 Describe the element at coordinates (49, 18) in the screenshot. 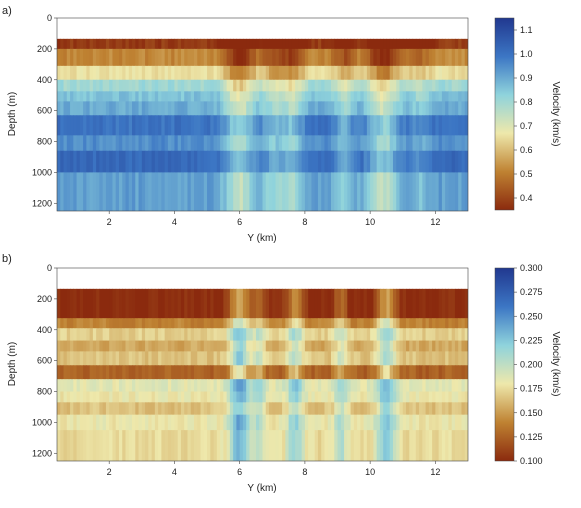

I see `y-tick-label: 0` at that location.